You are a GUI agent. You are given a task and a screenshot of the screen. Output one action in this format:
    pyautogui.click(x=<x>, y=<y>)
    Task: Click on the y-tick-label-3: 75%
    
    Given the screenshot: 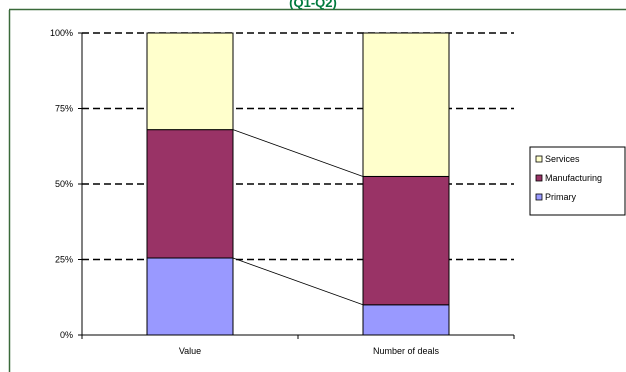 What is the action you would take?
    pyautogui.click(x=64, y=109)
    